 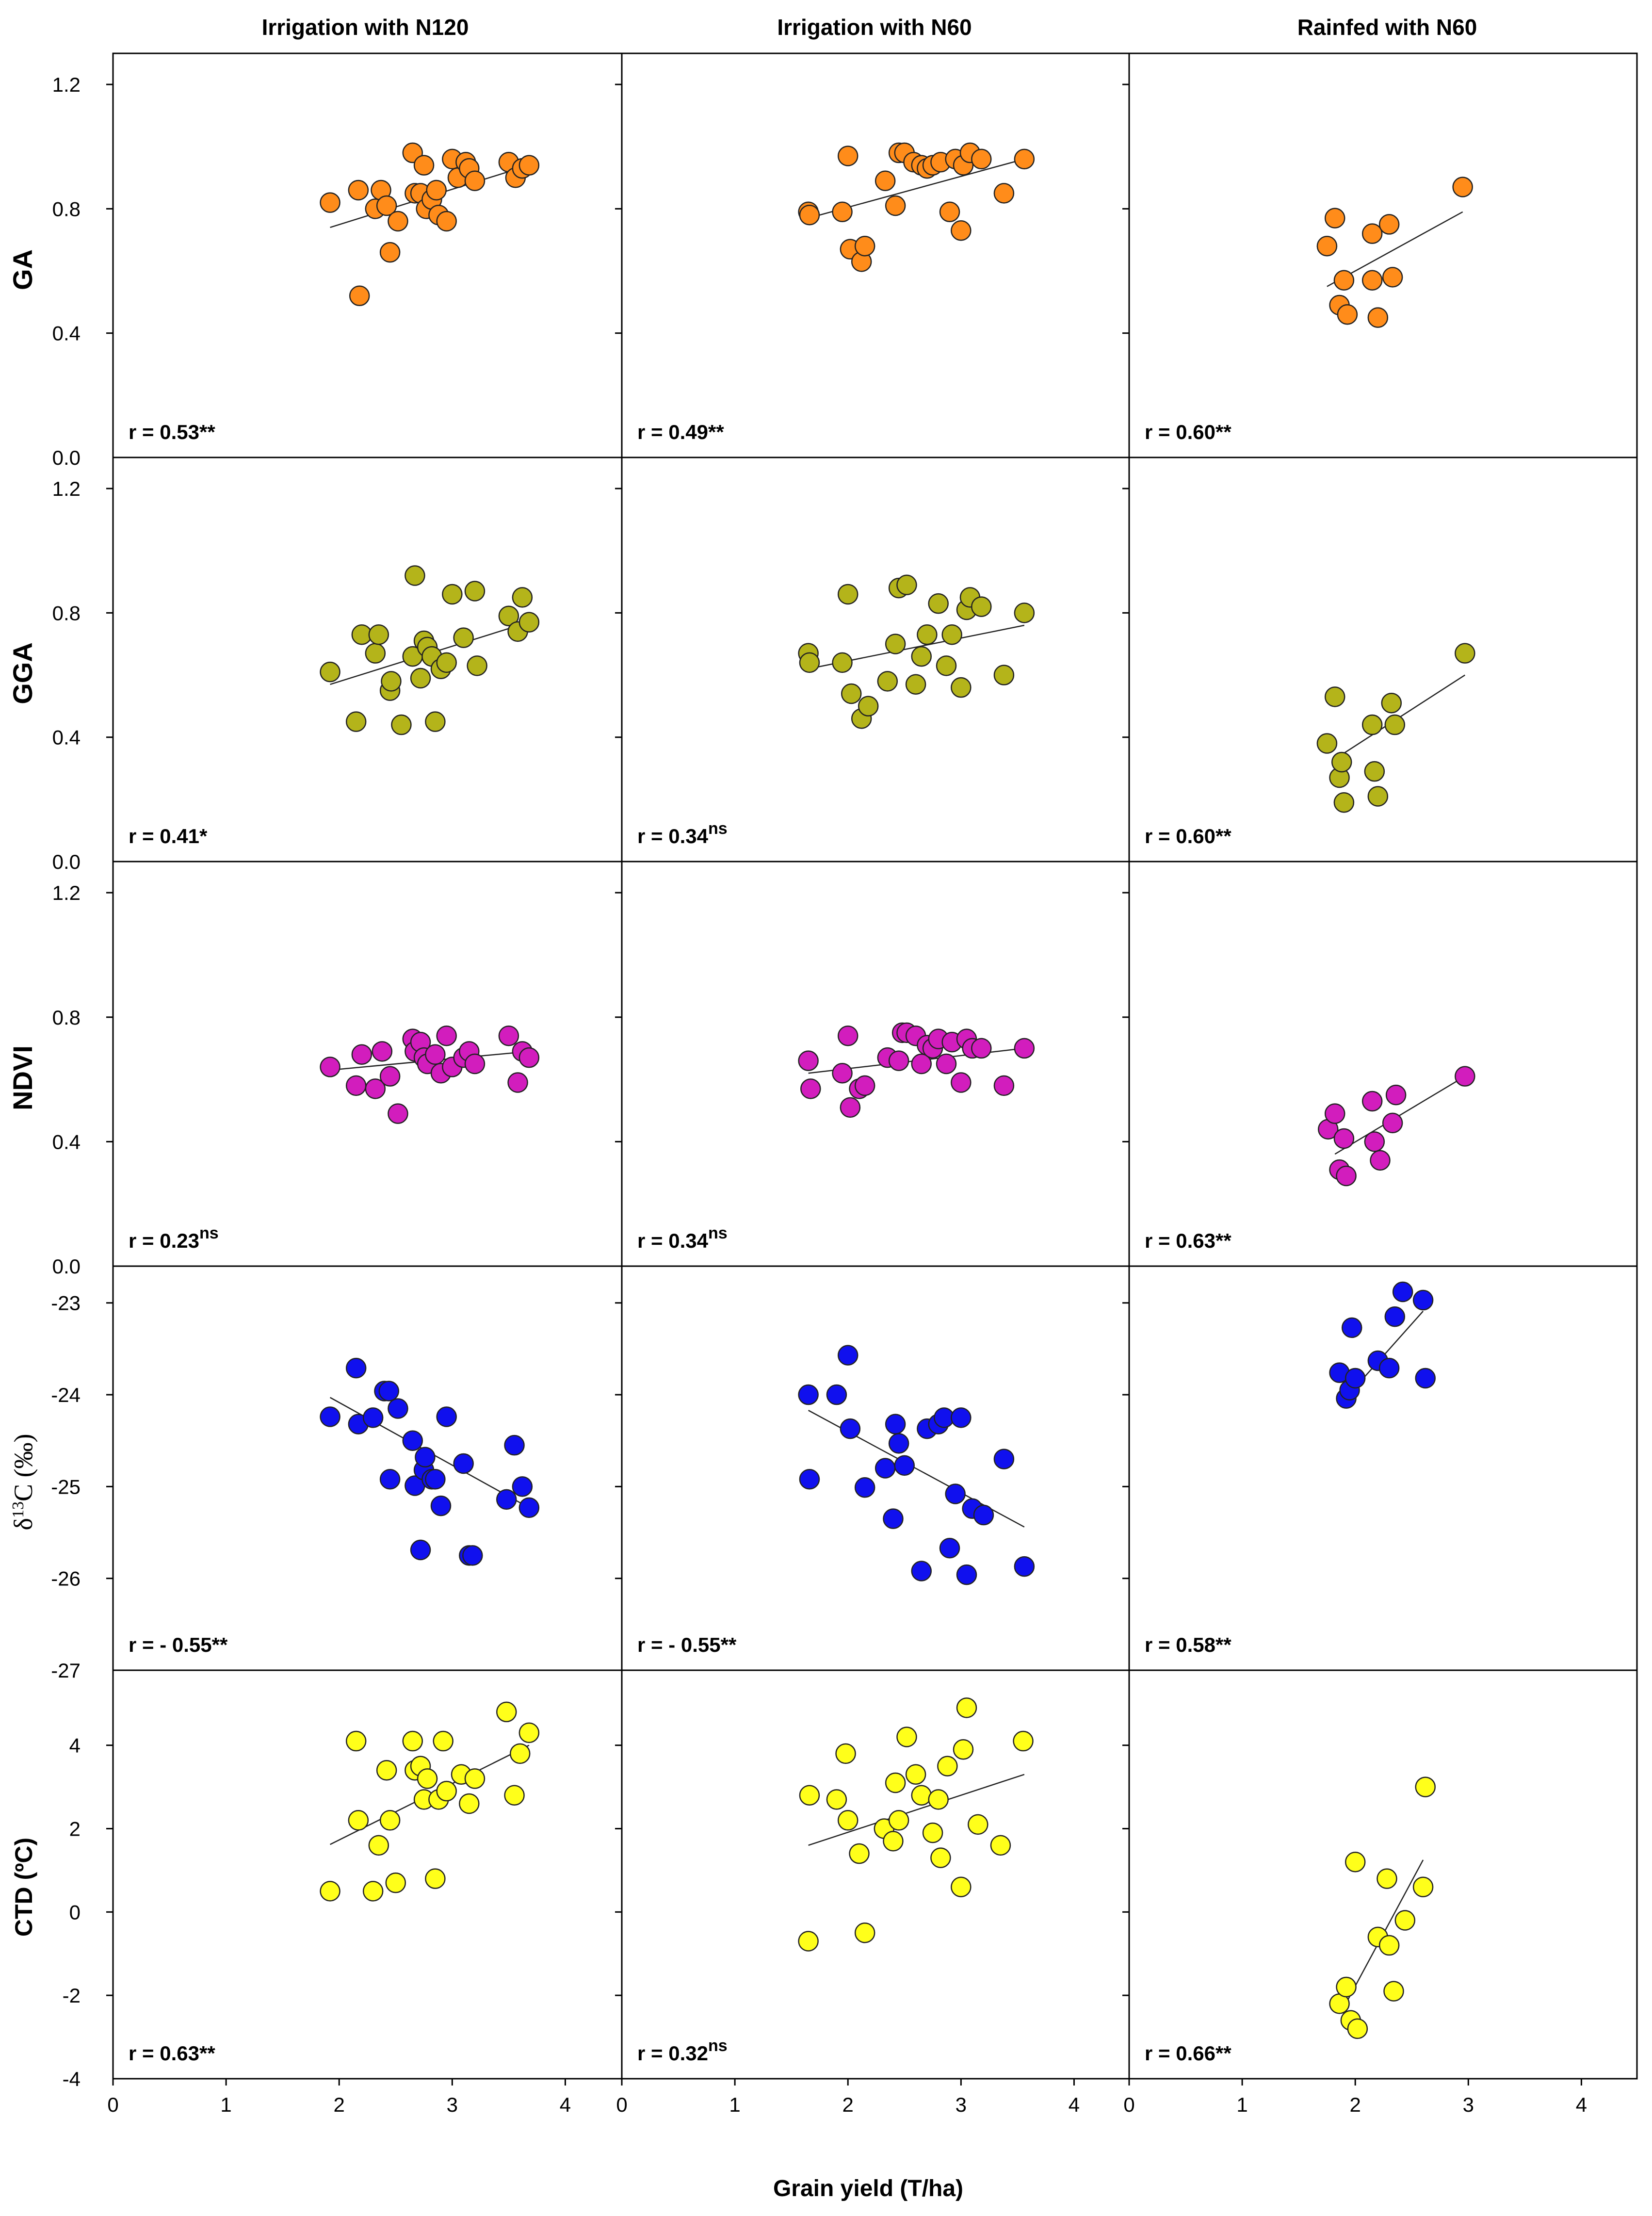 What do you see at coordinates (203, 836) in the screenshot?
I see `significance-marker: *` at bounding box center [203, 836].